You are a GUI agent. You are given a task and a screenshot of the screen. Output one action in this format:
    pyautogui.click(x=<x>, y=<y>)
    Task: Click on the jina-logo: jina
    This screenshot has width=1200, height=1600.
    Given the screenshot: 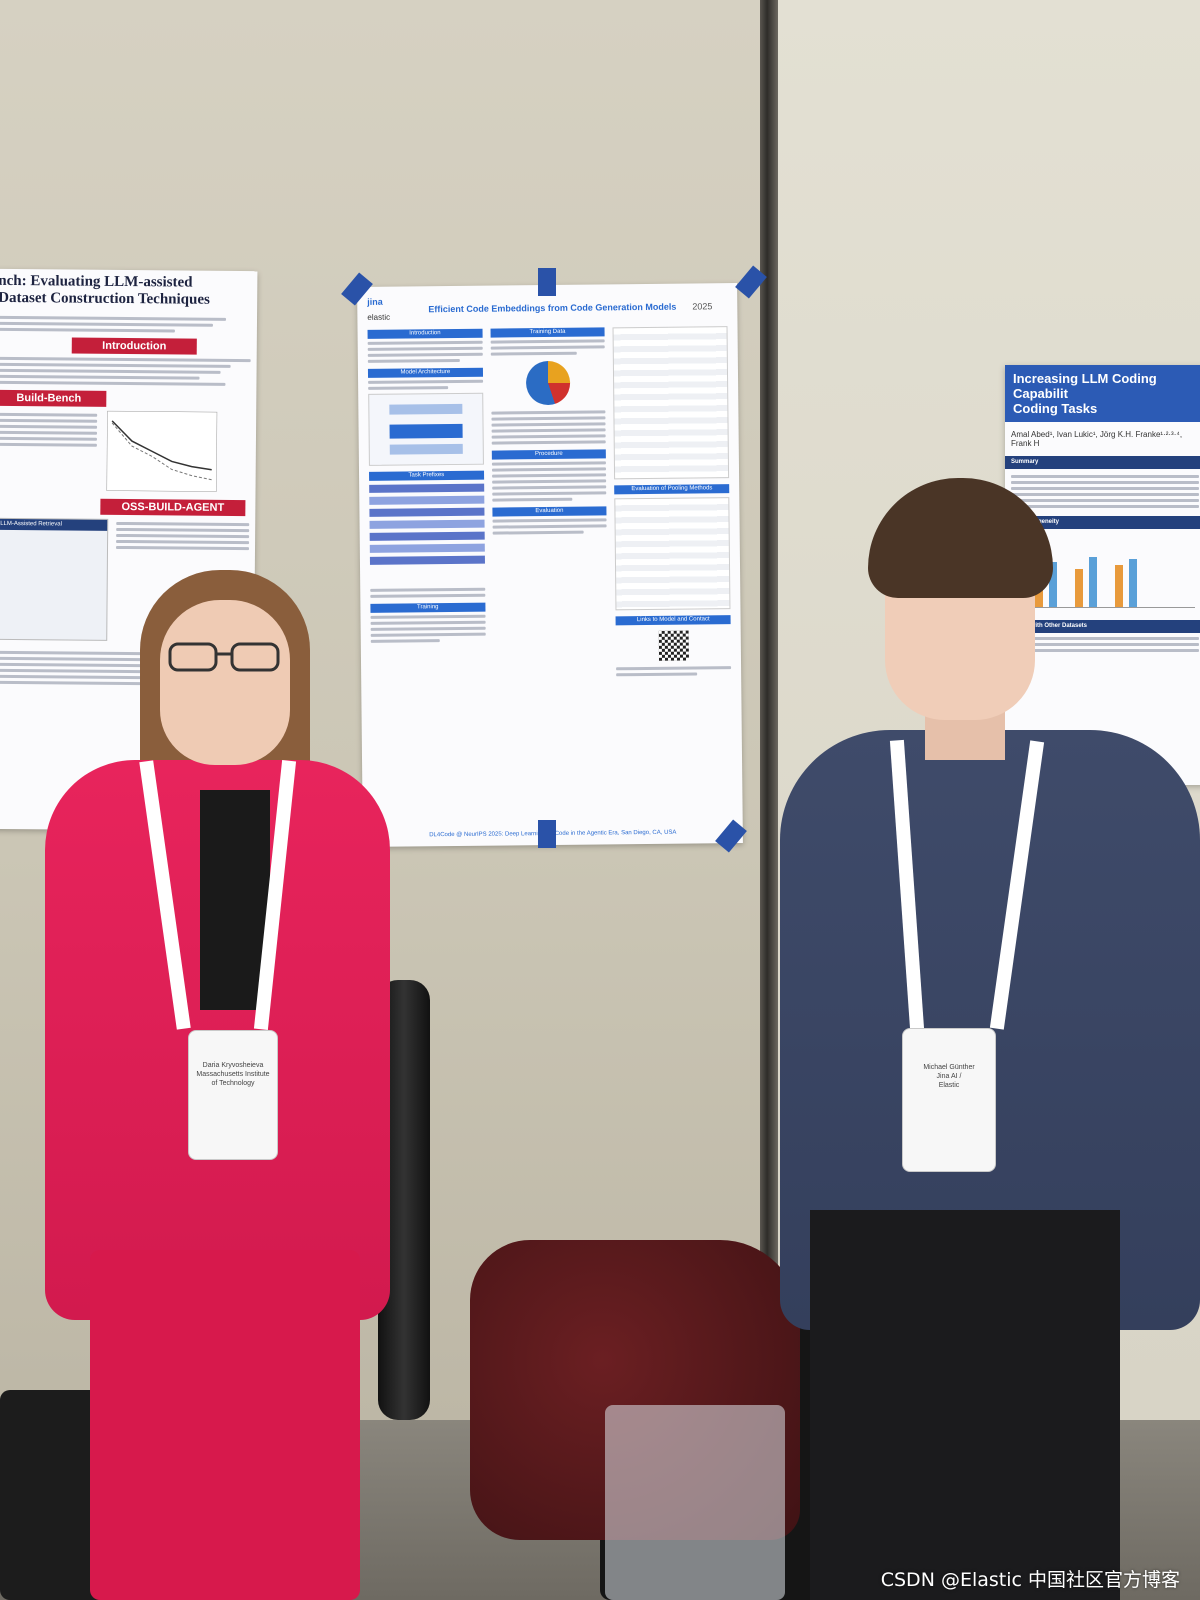 What is the action you would take?
    pyautogui.click(x=375, y=301)
    